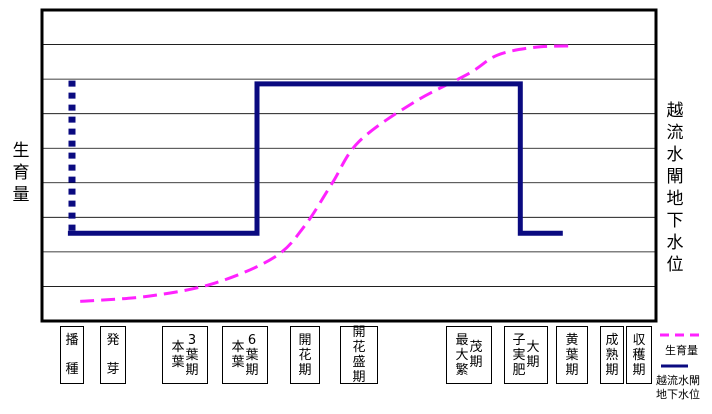 This screenshot has width=712, height=414. I want to click on stage-box-grain-fill: 大期子実肥, so click(526, 355).